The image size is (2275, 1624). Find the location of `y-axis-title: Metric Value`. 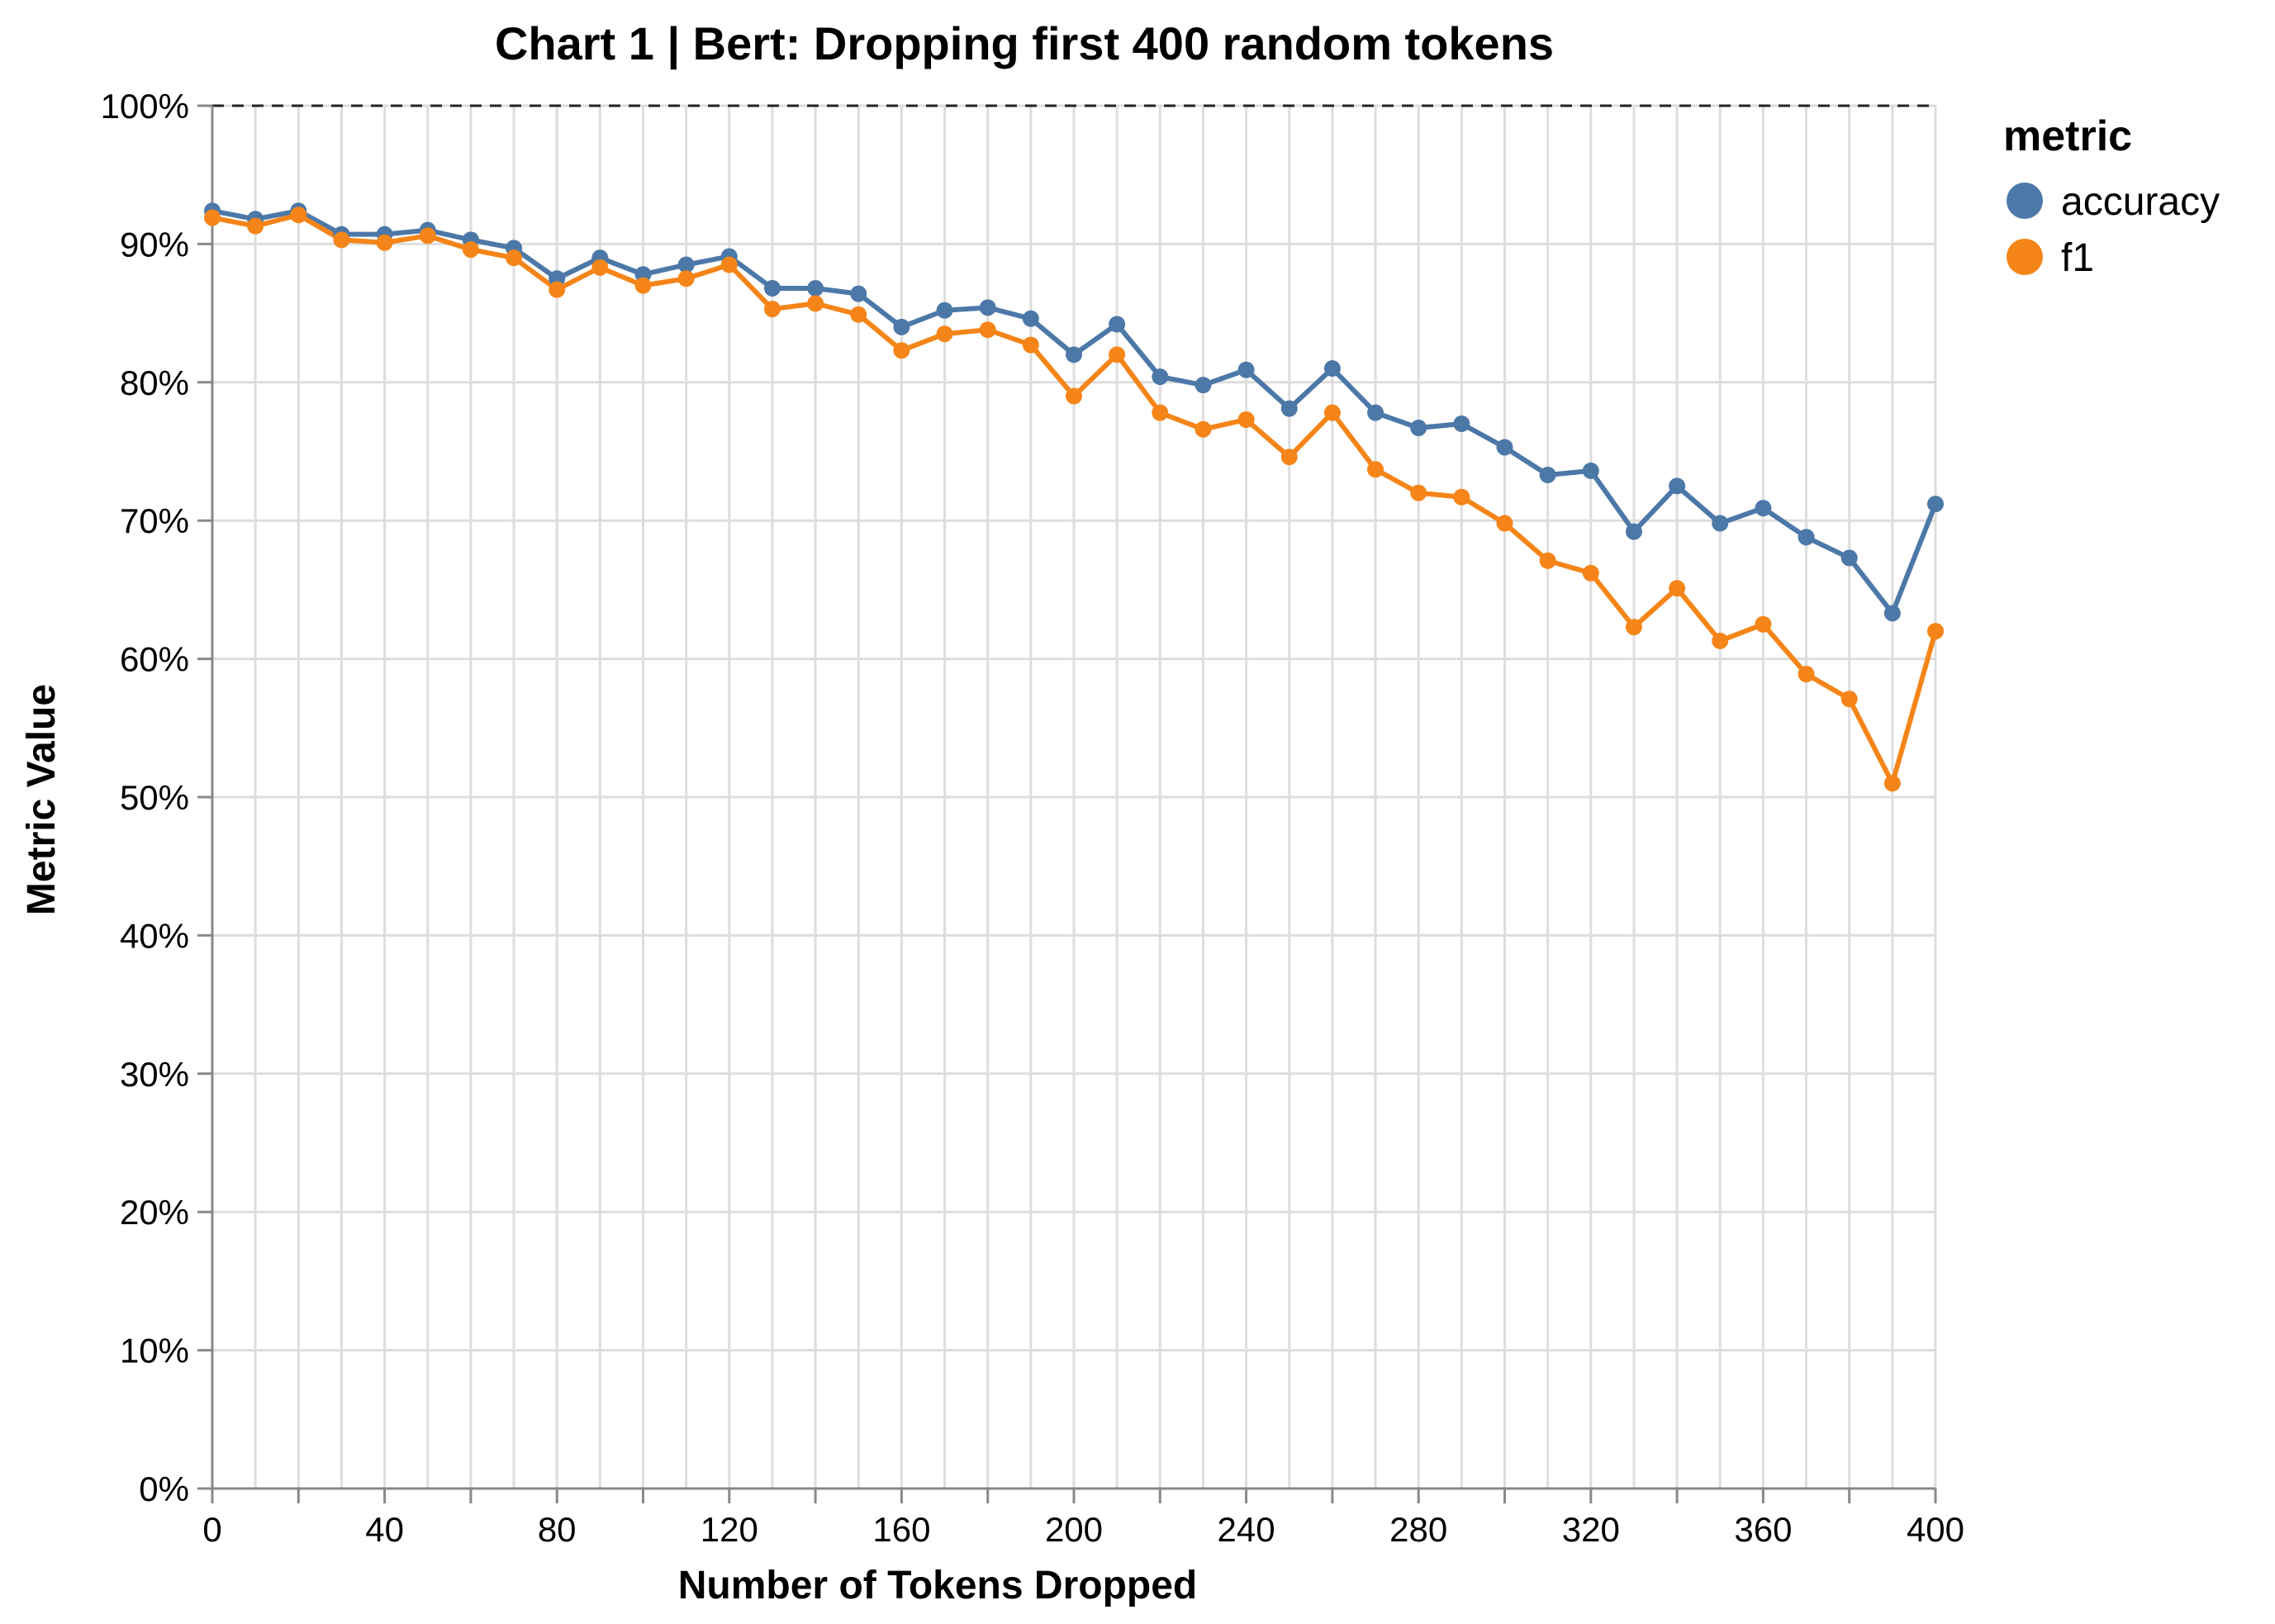

y-axis-title: Metric Value is located at coordinates (42, 799).